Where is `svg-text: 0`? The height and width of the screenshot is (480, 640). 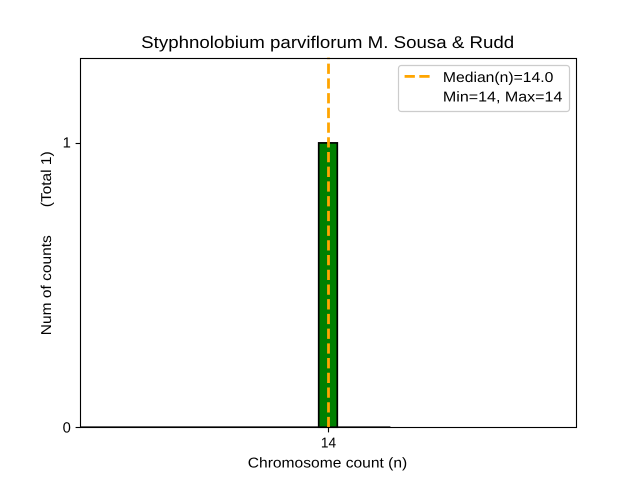
svg-text: 0 is located at coordinates (67, 429).